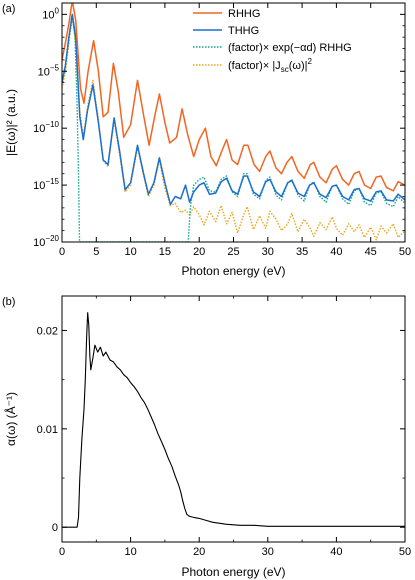 This screenshot has width=415, height=580. What do you see at coordinates (52, 238) in the screenshot?
I see `y-tick-exponent: −20` at bounding box center [52, 238].